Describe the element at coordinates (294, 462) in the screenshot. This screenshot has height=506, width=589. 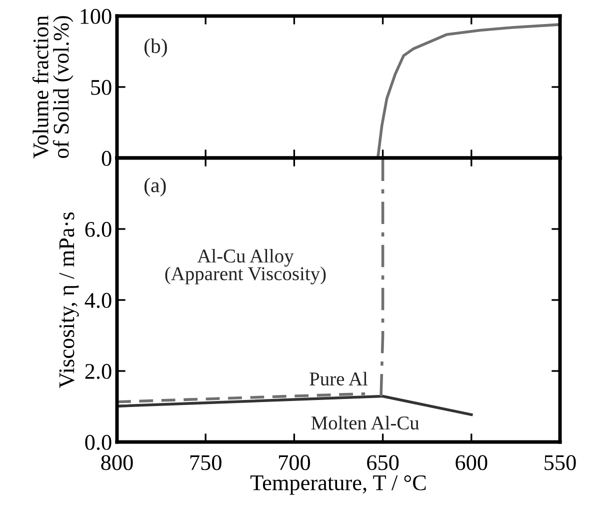
I see `x-tick-label: 700` at that location.